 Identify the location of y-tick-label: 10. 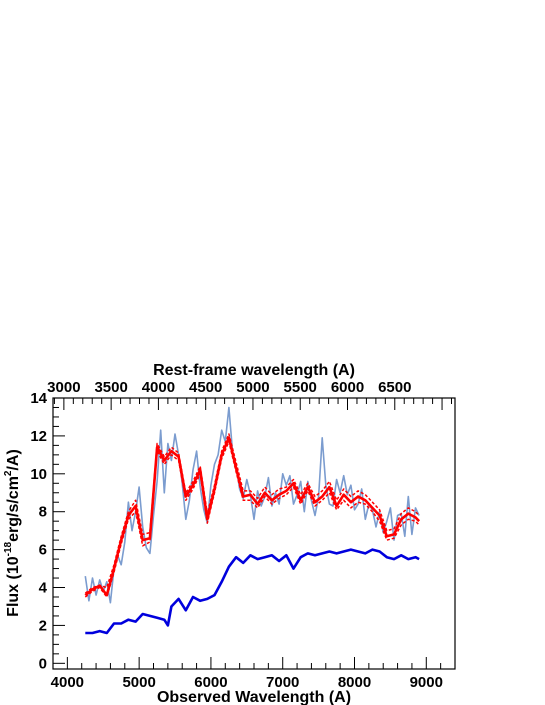
(38, 474).